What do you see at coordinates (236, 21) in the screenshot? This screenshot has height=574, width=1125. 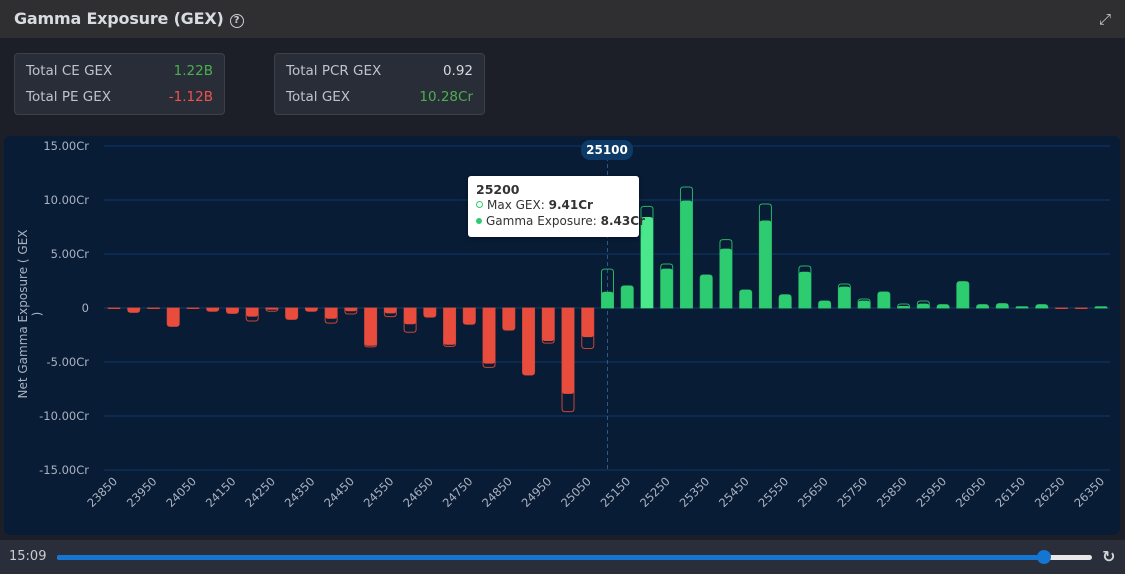 I see `help-circle-icon: ?` at bounding box center [236, 21].